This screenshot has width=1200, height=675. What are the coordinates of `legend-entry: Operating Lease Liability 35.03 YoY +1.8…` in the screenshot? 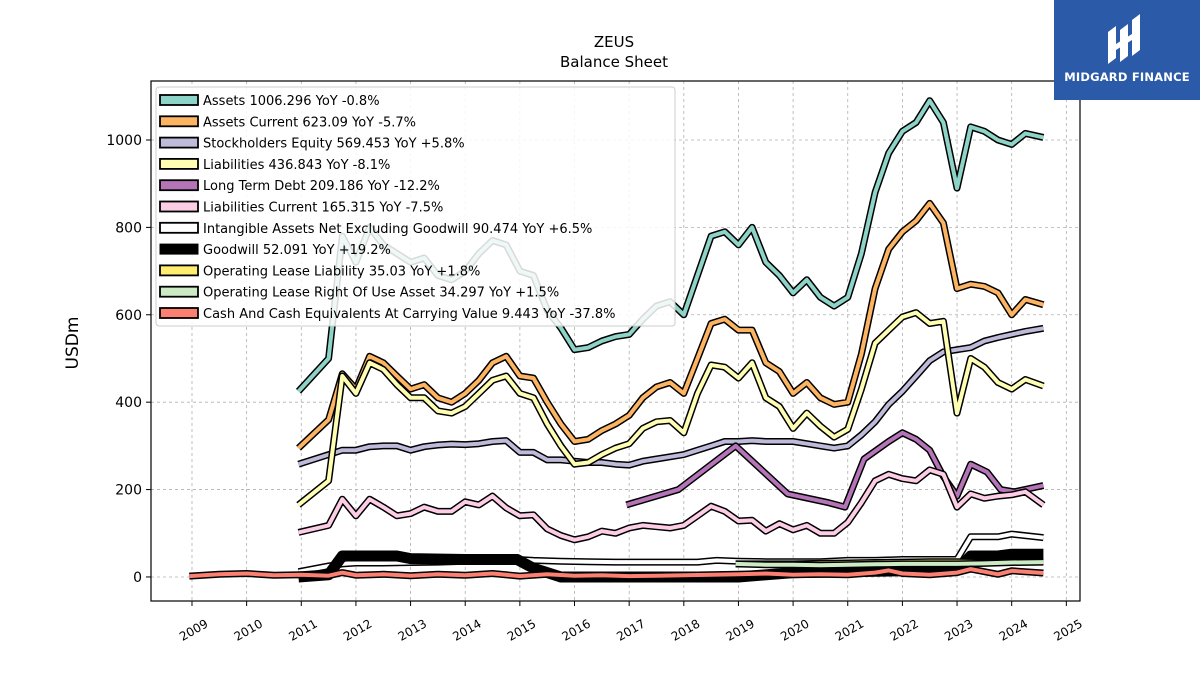 It's located at (341, 271).